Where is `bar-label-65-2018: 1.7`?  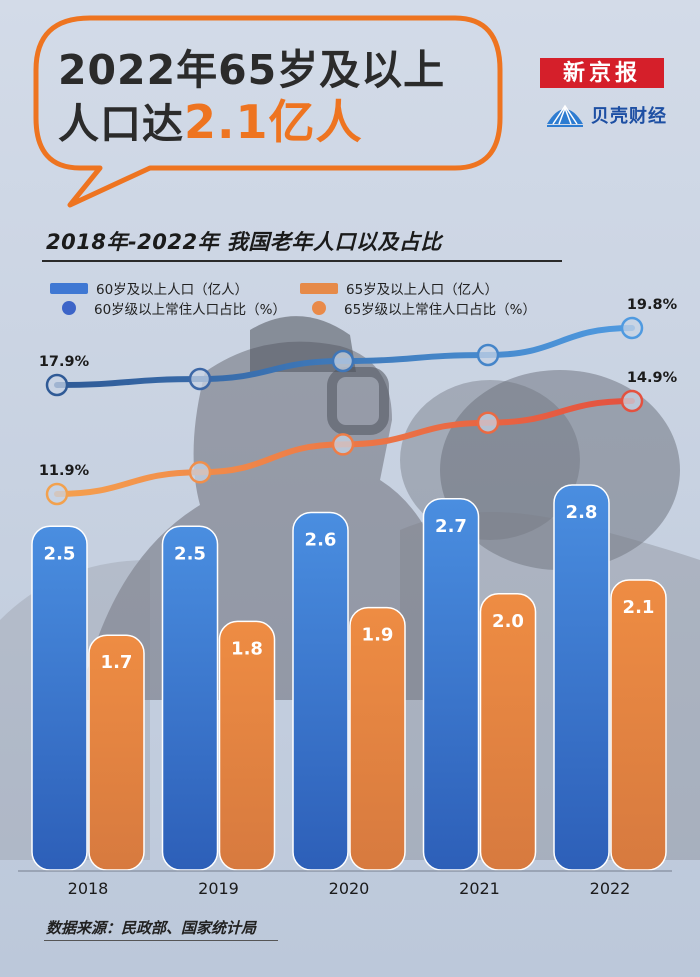 bar-label-65-2018: 1.7 is located at coordinates (117, 662).